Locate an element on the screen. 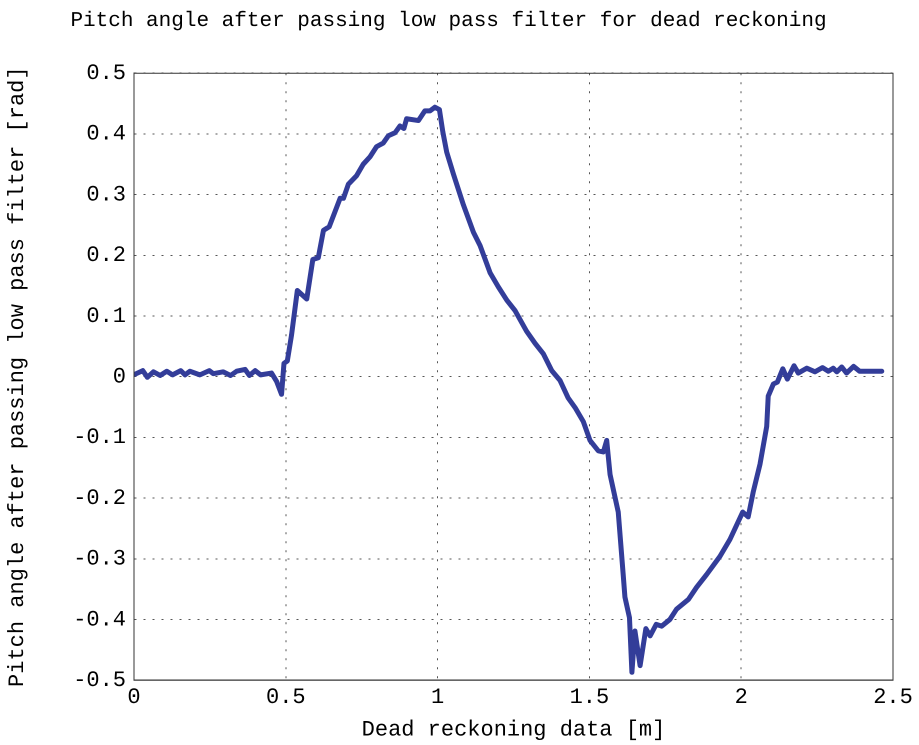  x-tick-label: 1 is located at coordinates (437, 697).